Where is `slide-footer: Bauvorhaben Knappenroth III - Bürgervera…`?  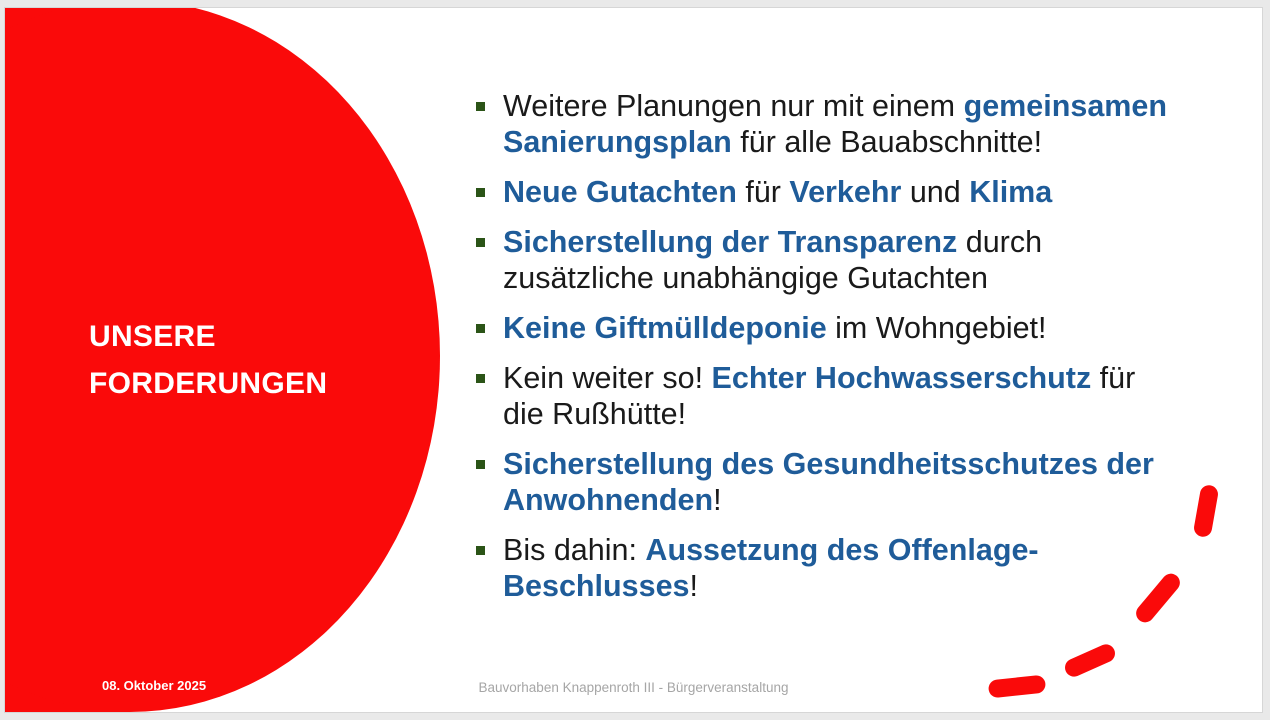
slide-footer: Bauvorhaben Knappenroth III - Bürgervera… is located at coordinates (633, 687).